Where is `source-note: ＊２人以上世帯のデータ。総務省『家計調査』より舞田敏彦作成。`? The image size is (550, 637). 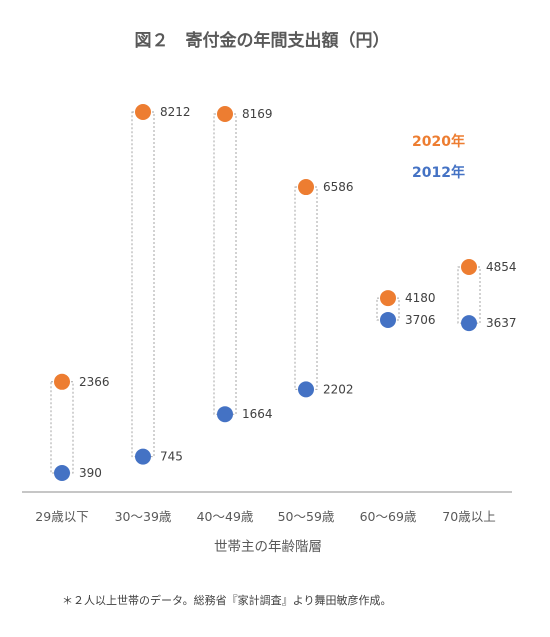
source-note: ＊２人以上世帯のデータ。総務省『家計調査』より舞田敏彦作成。 is located at coordinates (226, 600).